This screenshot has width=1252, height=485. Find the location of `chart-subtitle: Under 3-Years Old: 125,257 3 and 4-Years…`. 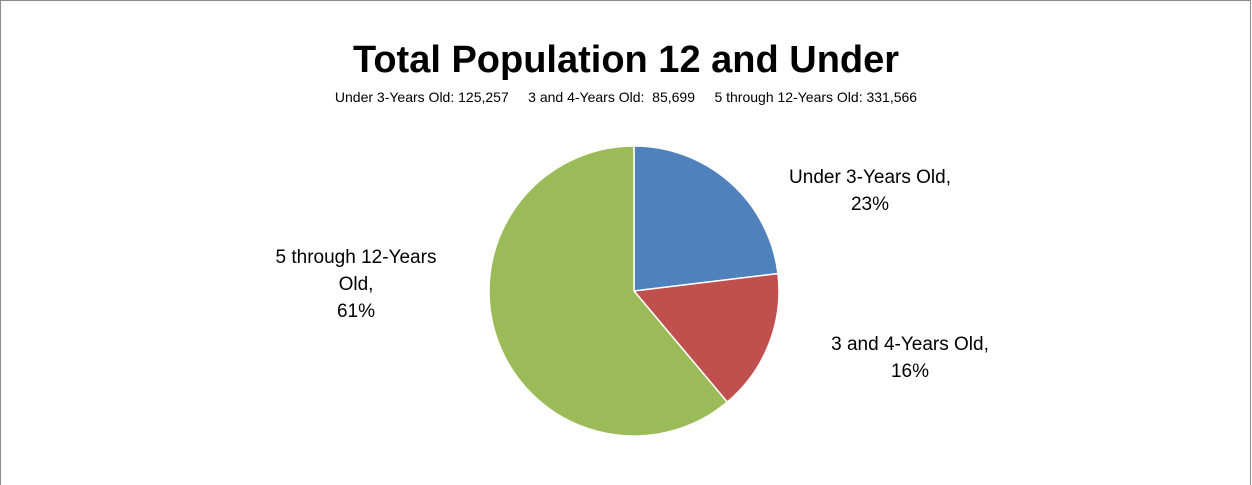

chart-subtitle: Under 3-Years Old: 125,257 3 and 4-Years… is located at coordinates (626, 97).